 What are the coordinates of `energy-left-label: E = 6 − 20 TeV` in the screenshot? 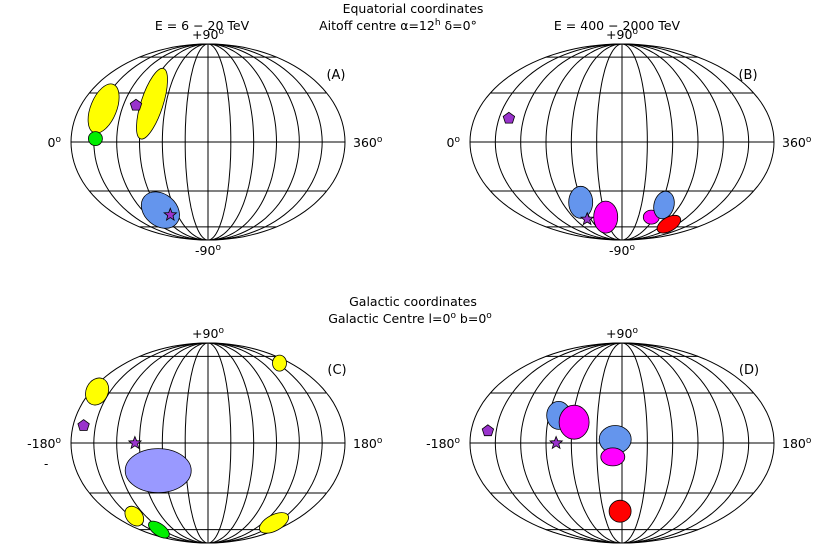 It's located at (202, 25).